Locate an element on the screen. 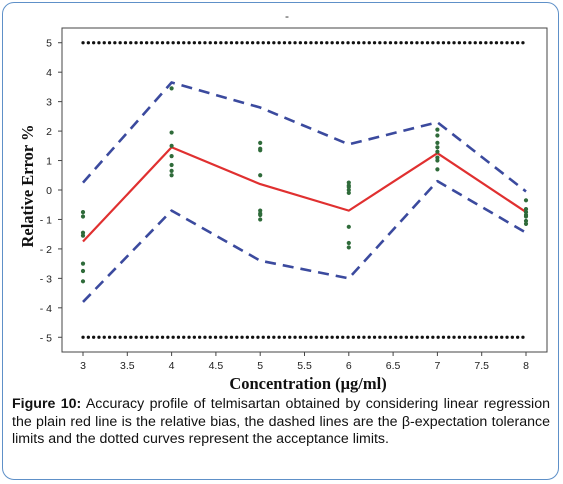 The width and height of the screenshot is (563, 484). y-tick-label: 5 is located at coordinates (49, 44).